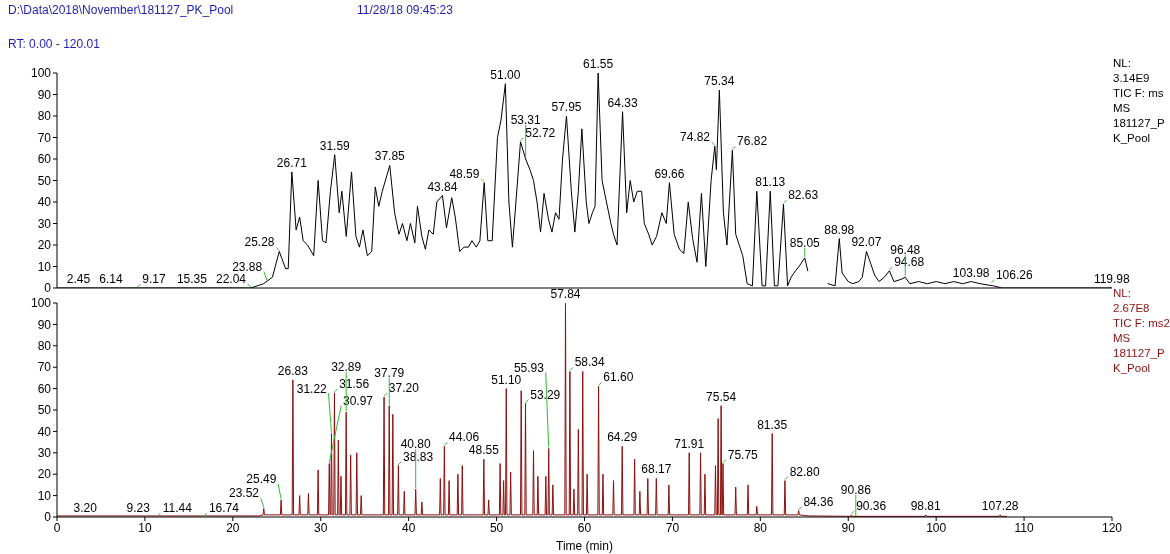 This screenshot has width=1170, height=554. I want to click on annotation: 51.10, so click(506, 379).